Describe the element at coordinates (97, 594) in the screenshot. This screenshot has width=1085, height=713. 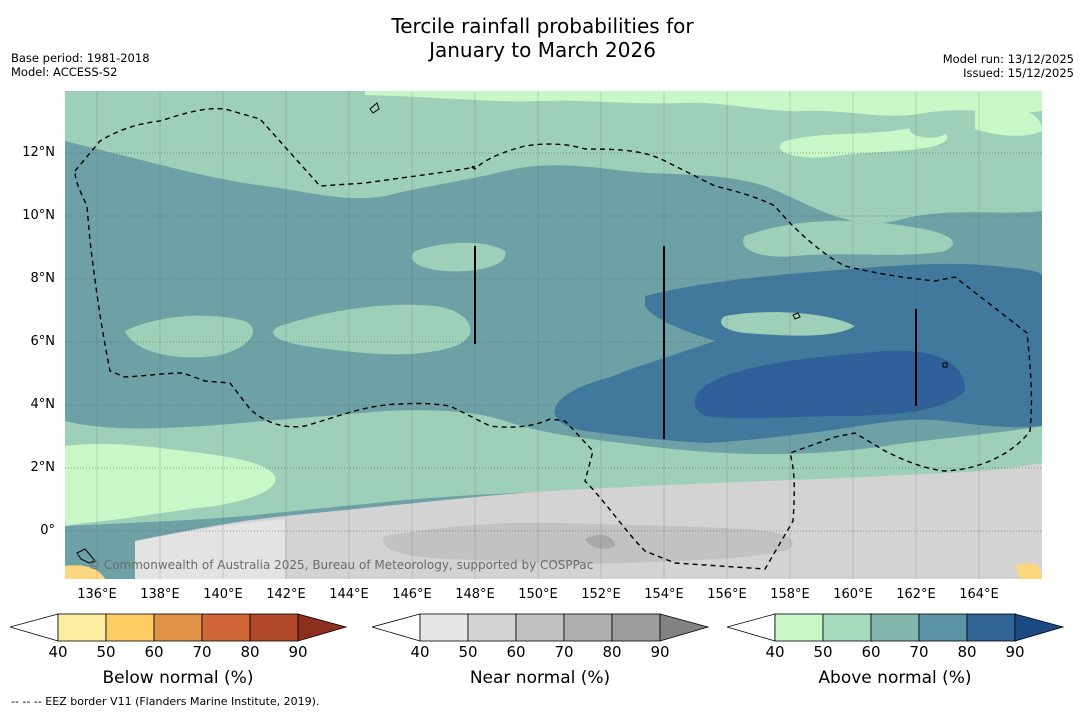
I see `lon-label: 136°E` at that location.